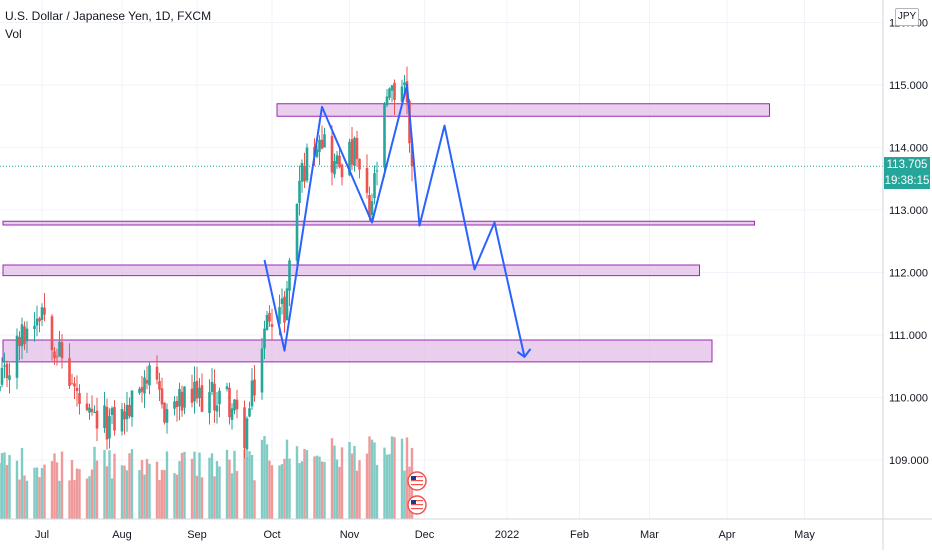 The image size is (932, 555). What do you see at coordinates (649, 535) in the screenshot?
I see `x-tick-label: Mar` at bounding box center [649, 535].